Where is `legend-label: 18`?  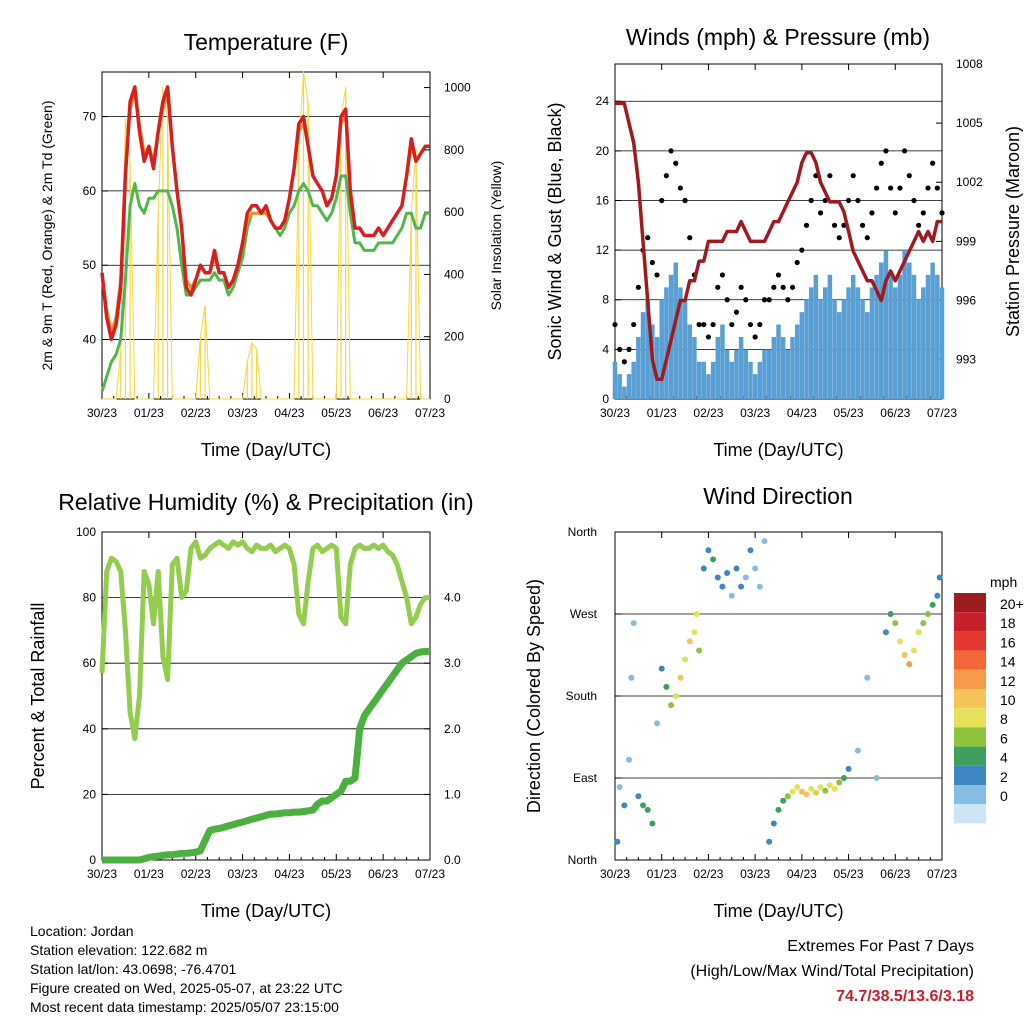
legend-label: 18 is located at coordinates (1008, 623).